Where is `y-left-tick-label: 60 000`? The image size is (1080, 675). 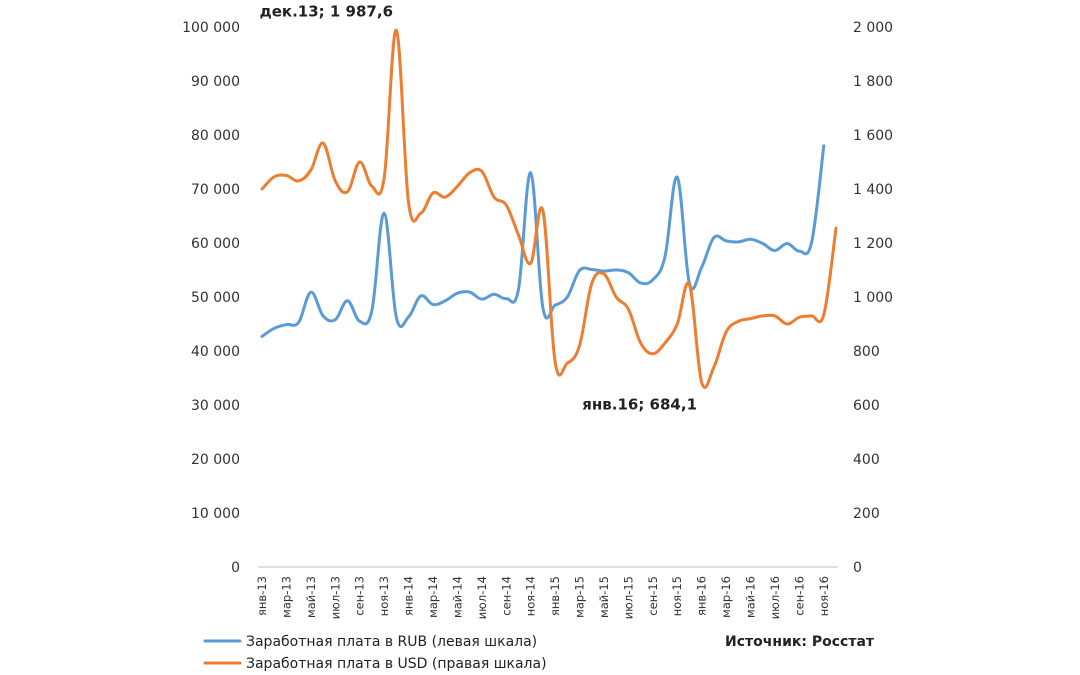 y-left-tick-label: 60 000 is located at coordinates (215, 244).